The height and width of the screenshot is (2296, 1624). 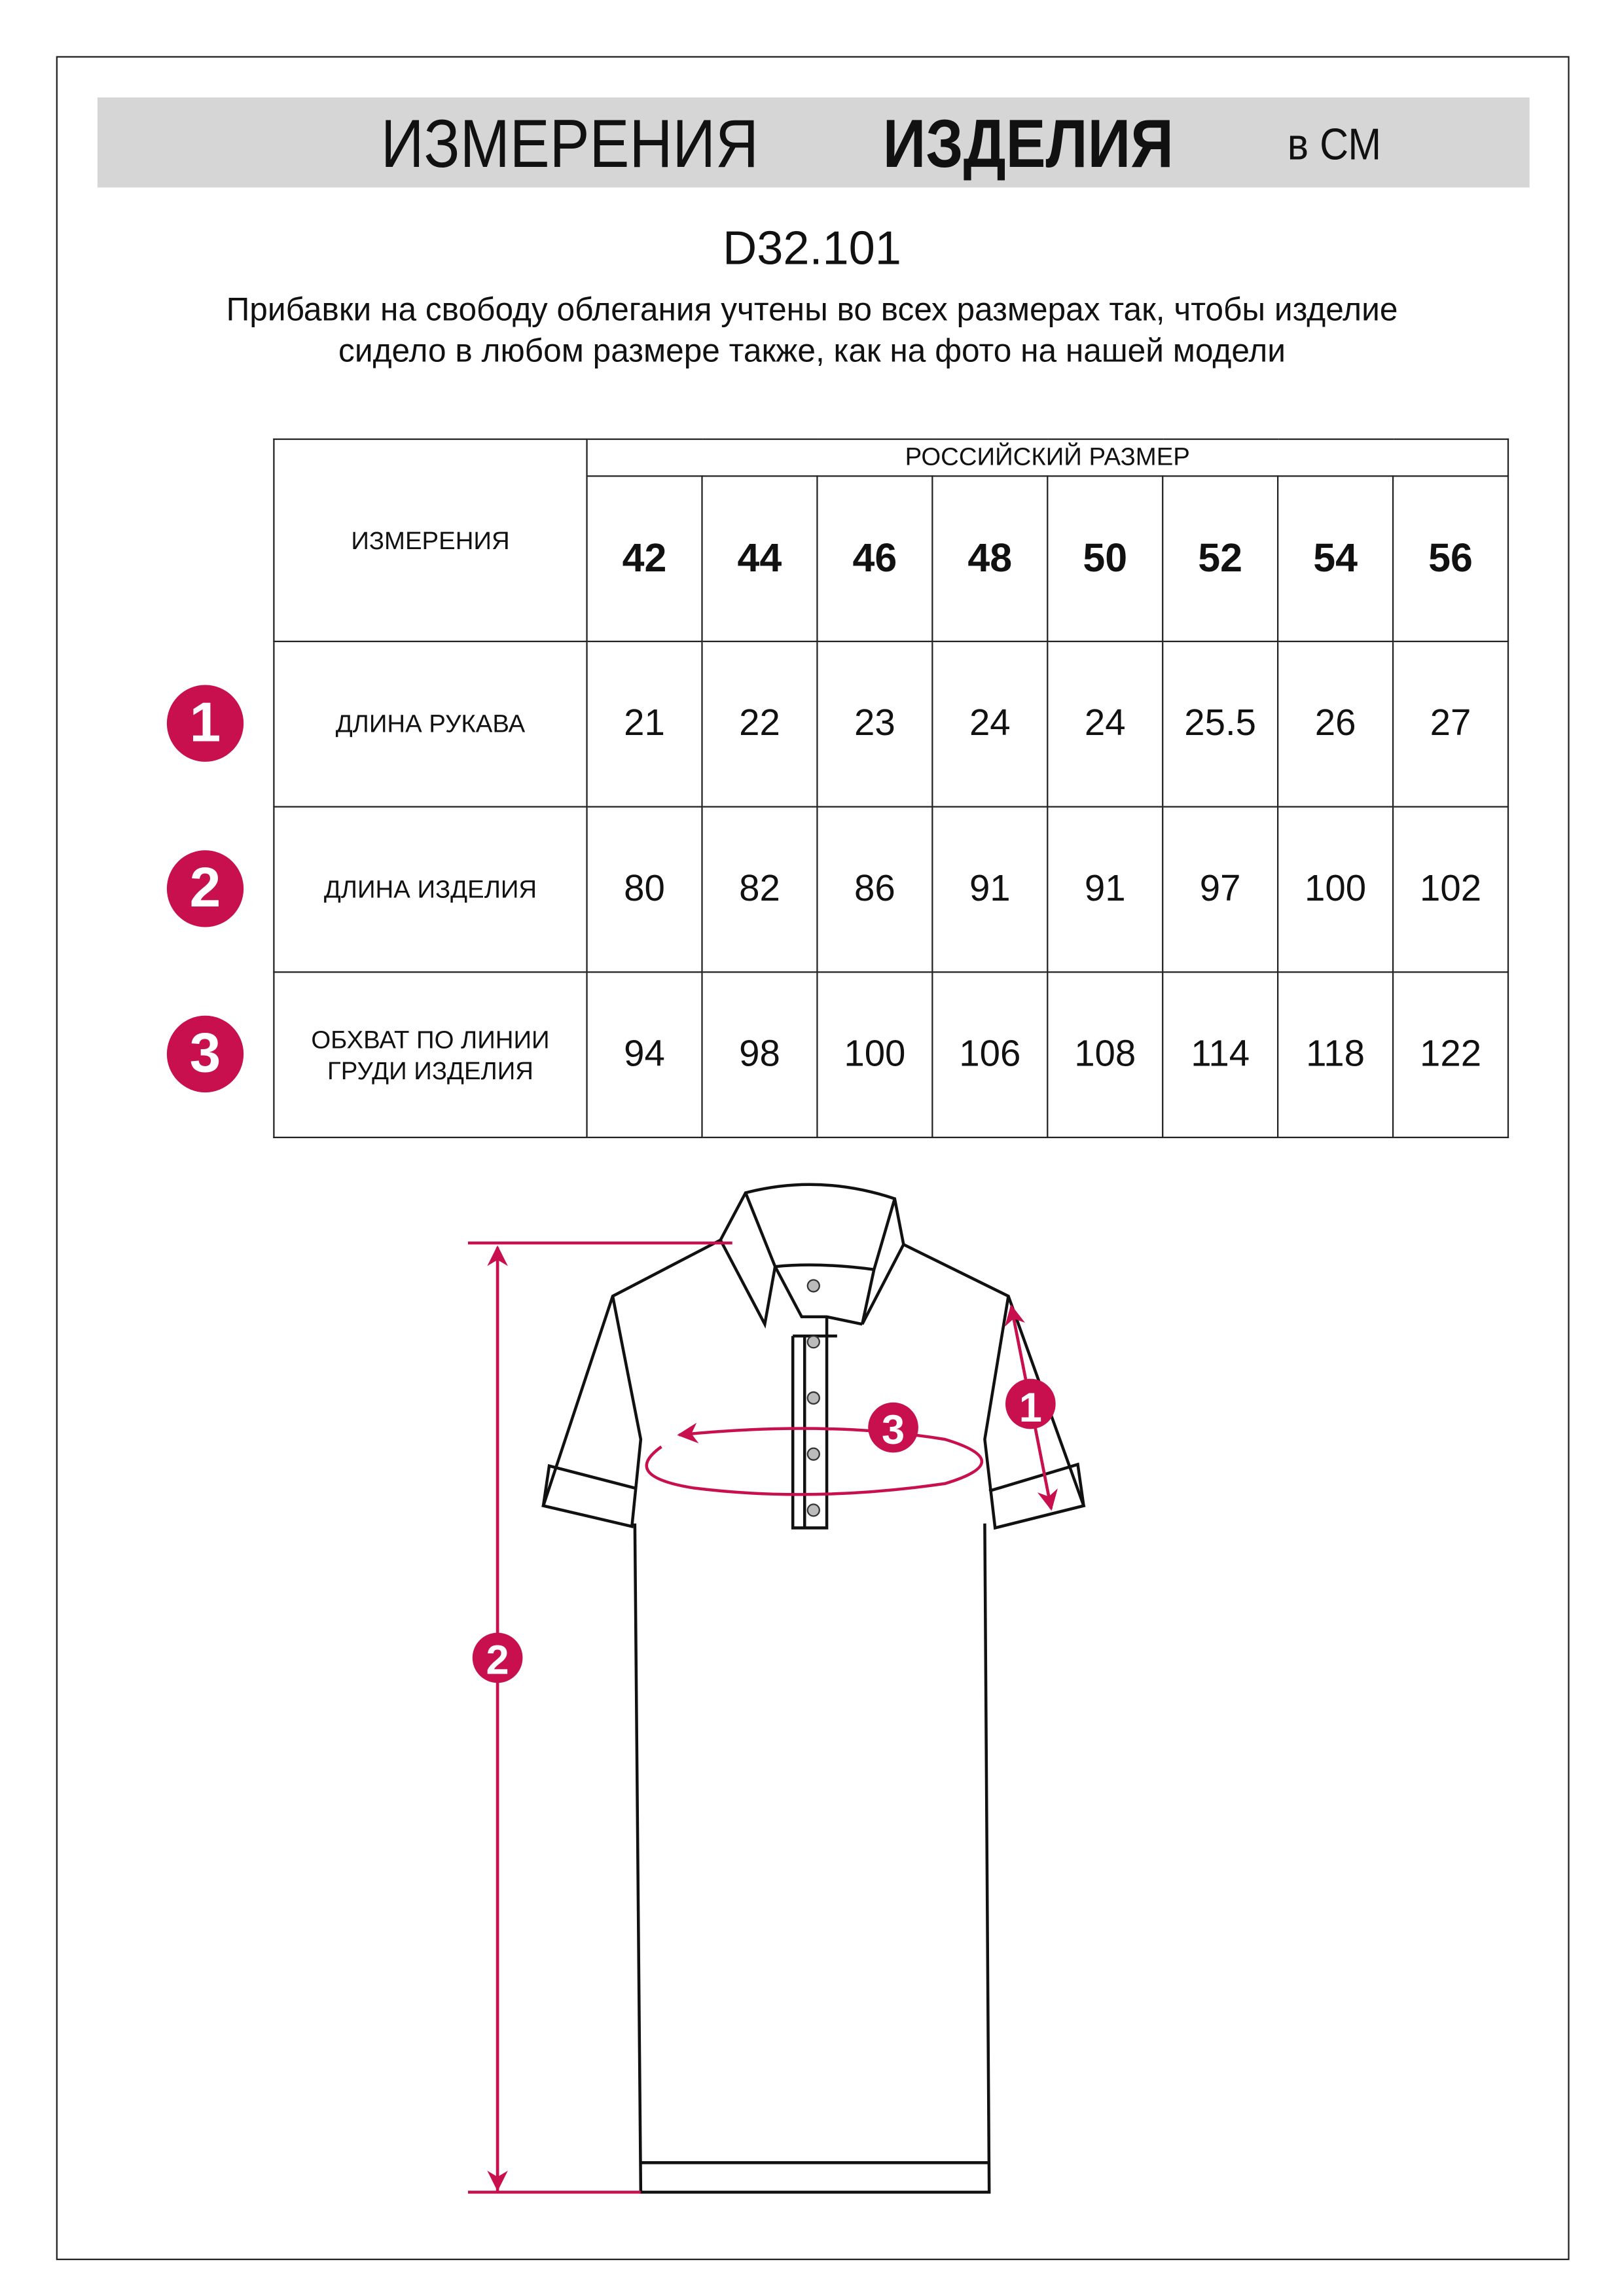 What do you see at coordinates (1105, 559) in the screenshot?
I see `size-header-cell: 50` at bounding box center [1105, 559].